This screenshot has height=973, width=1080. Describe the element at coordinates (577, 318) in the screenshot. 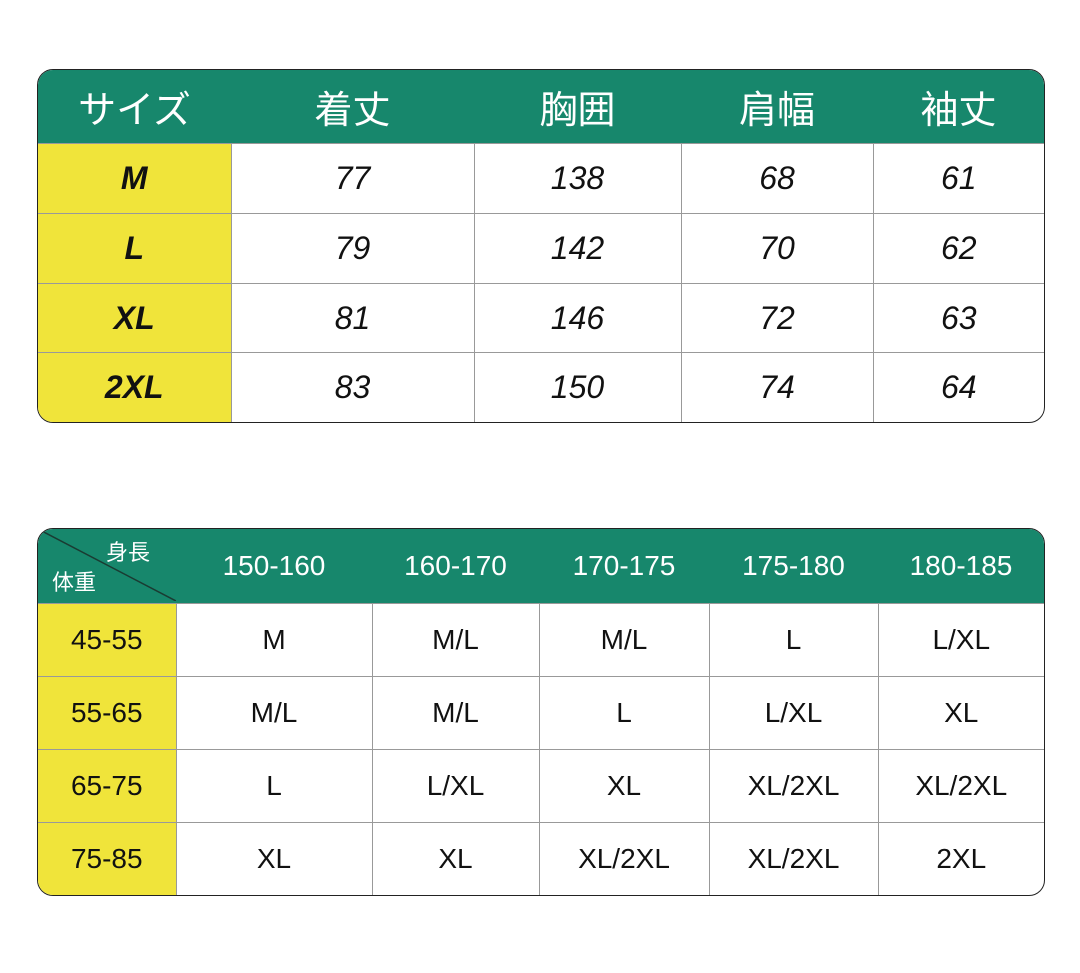

I see `measurement-cell: 146` at that location.